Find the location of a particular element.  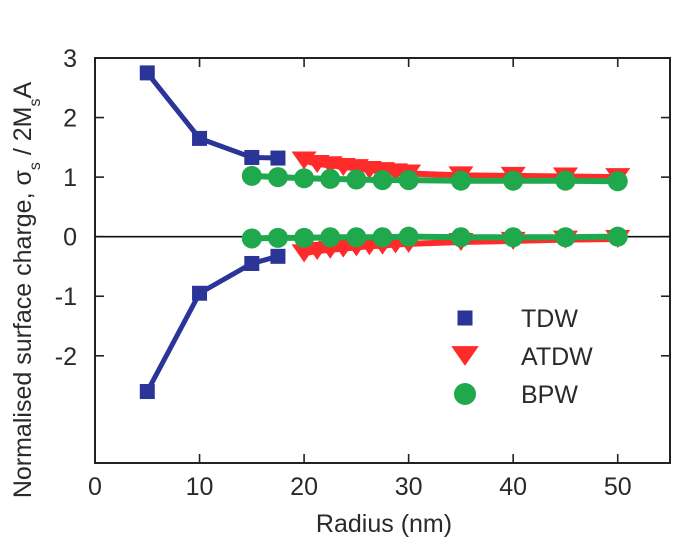

x-tick-label: 40 is located at coordinates (513, 487).